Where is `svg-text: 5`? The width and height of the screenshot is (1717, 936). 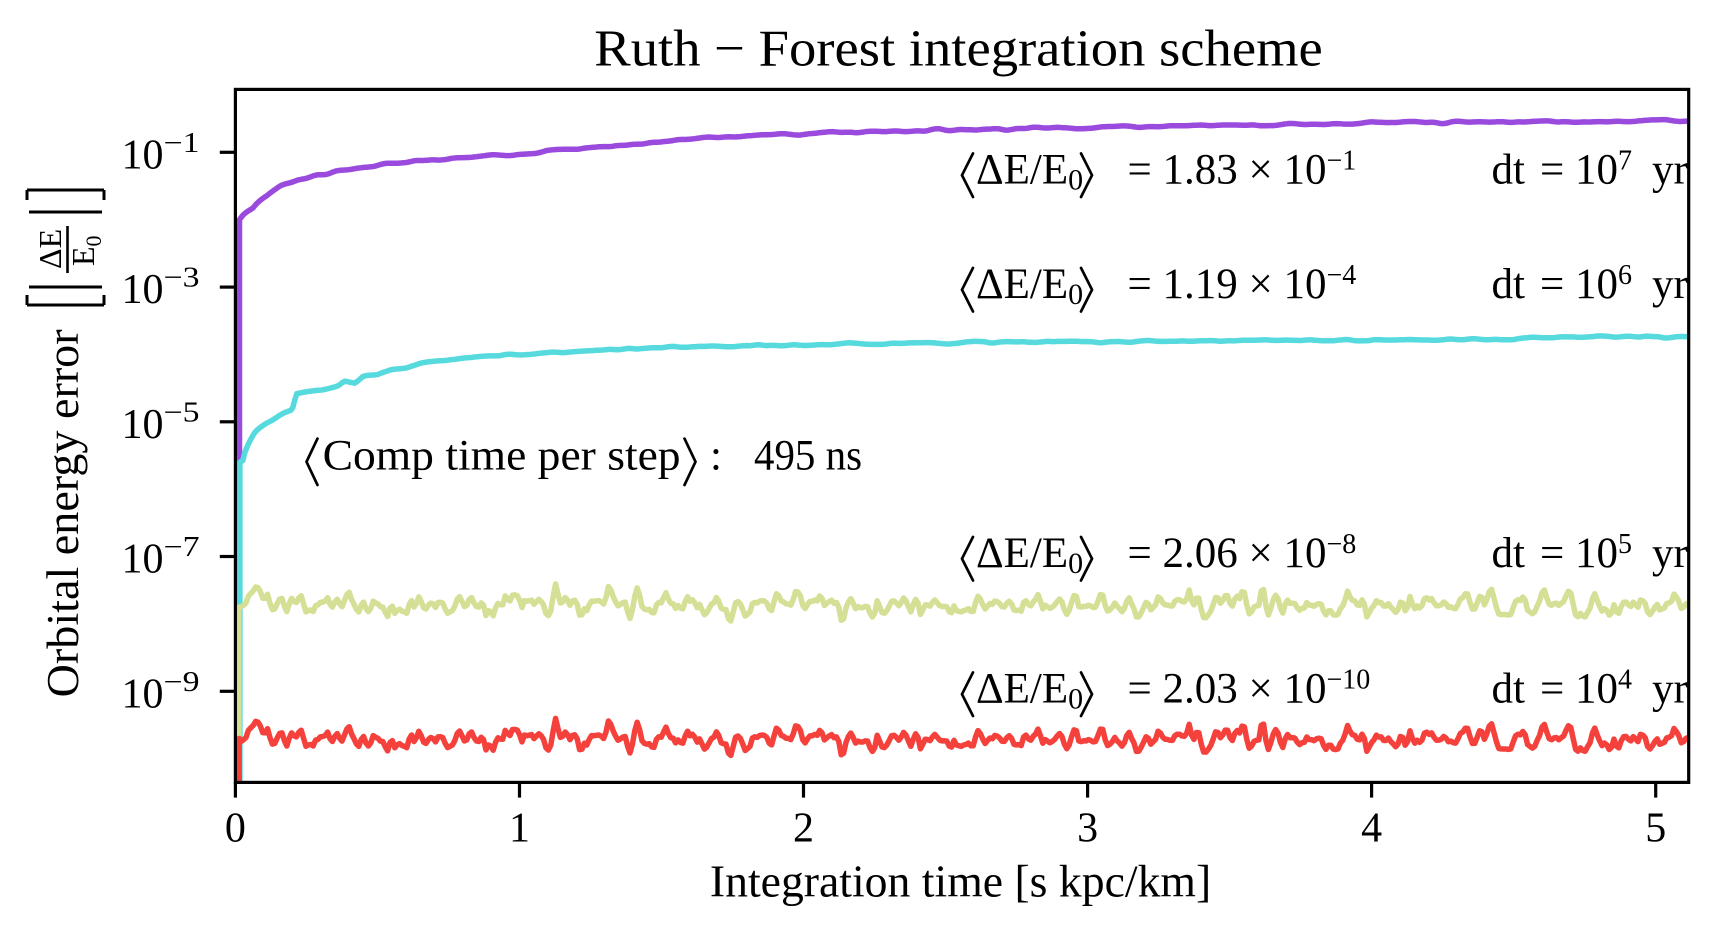 svg-text: 5 is located at coordinates (1655, 829).